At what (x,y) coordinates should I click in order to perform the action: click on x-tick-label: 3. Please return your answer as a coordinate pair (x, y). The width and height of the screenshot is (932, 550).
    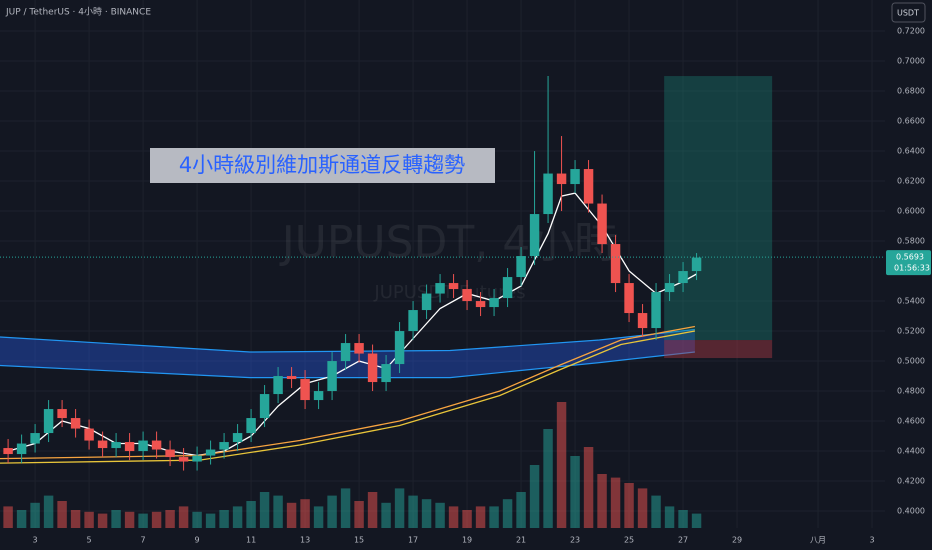
    Looking at the image, I should click on (35, 540).